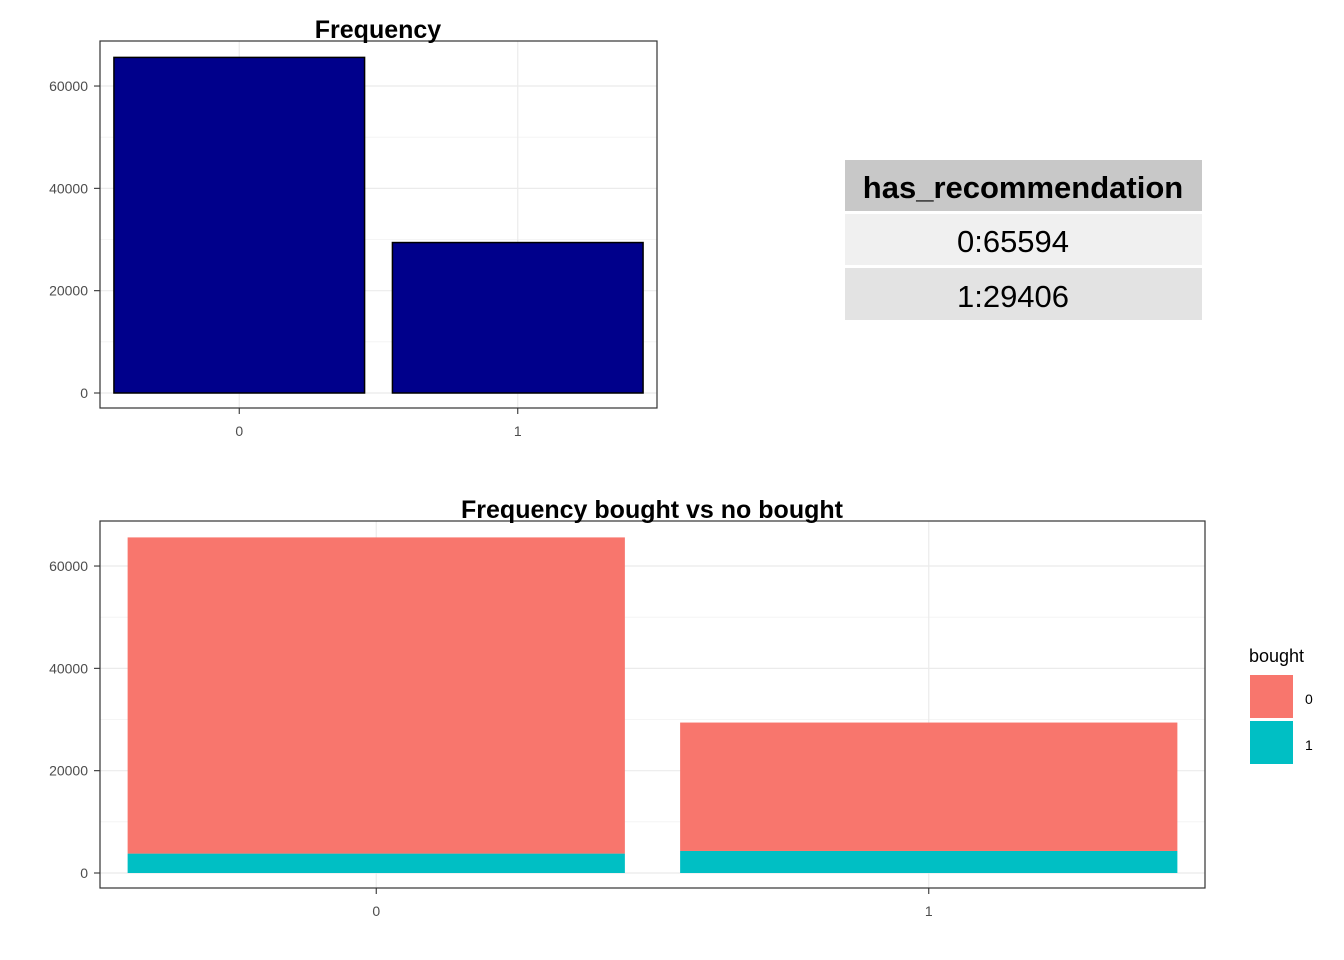  Describe the element at coordinates (1013, 241) in the screenshot. I see `table-row: 0:65594` at that location.